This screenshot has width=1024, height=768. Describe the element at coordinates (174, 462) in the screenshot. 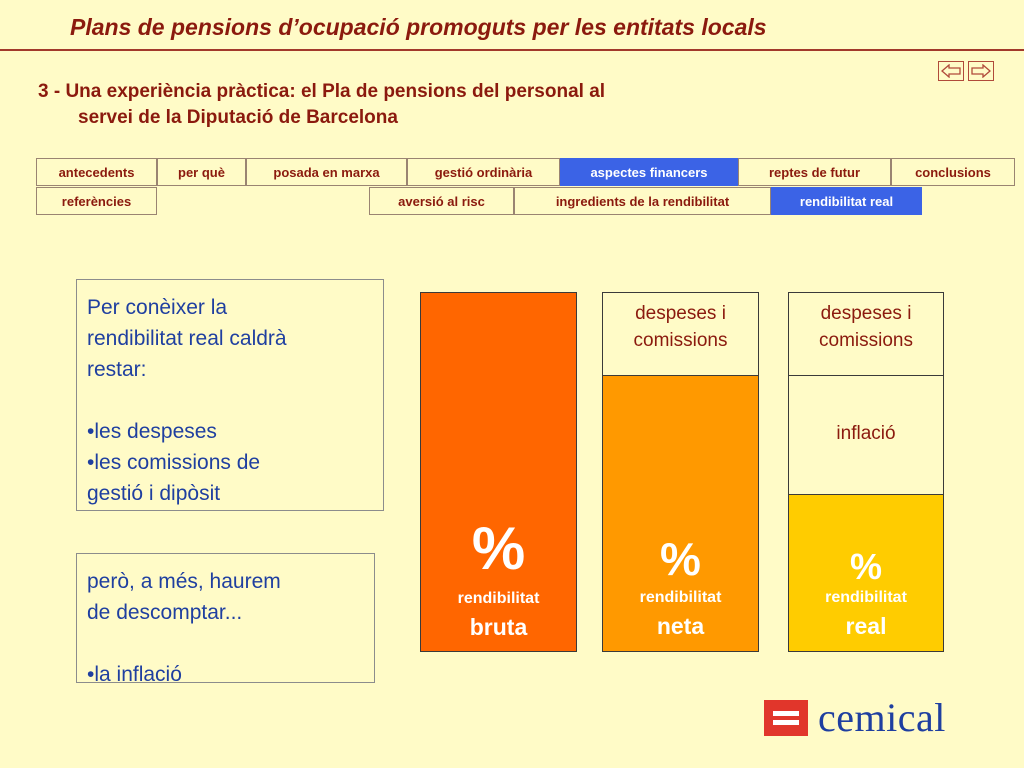

I see `bullet-item: •les comissions de` at that location.